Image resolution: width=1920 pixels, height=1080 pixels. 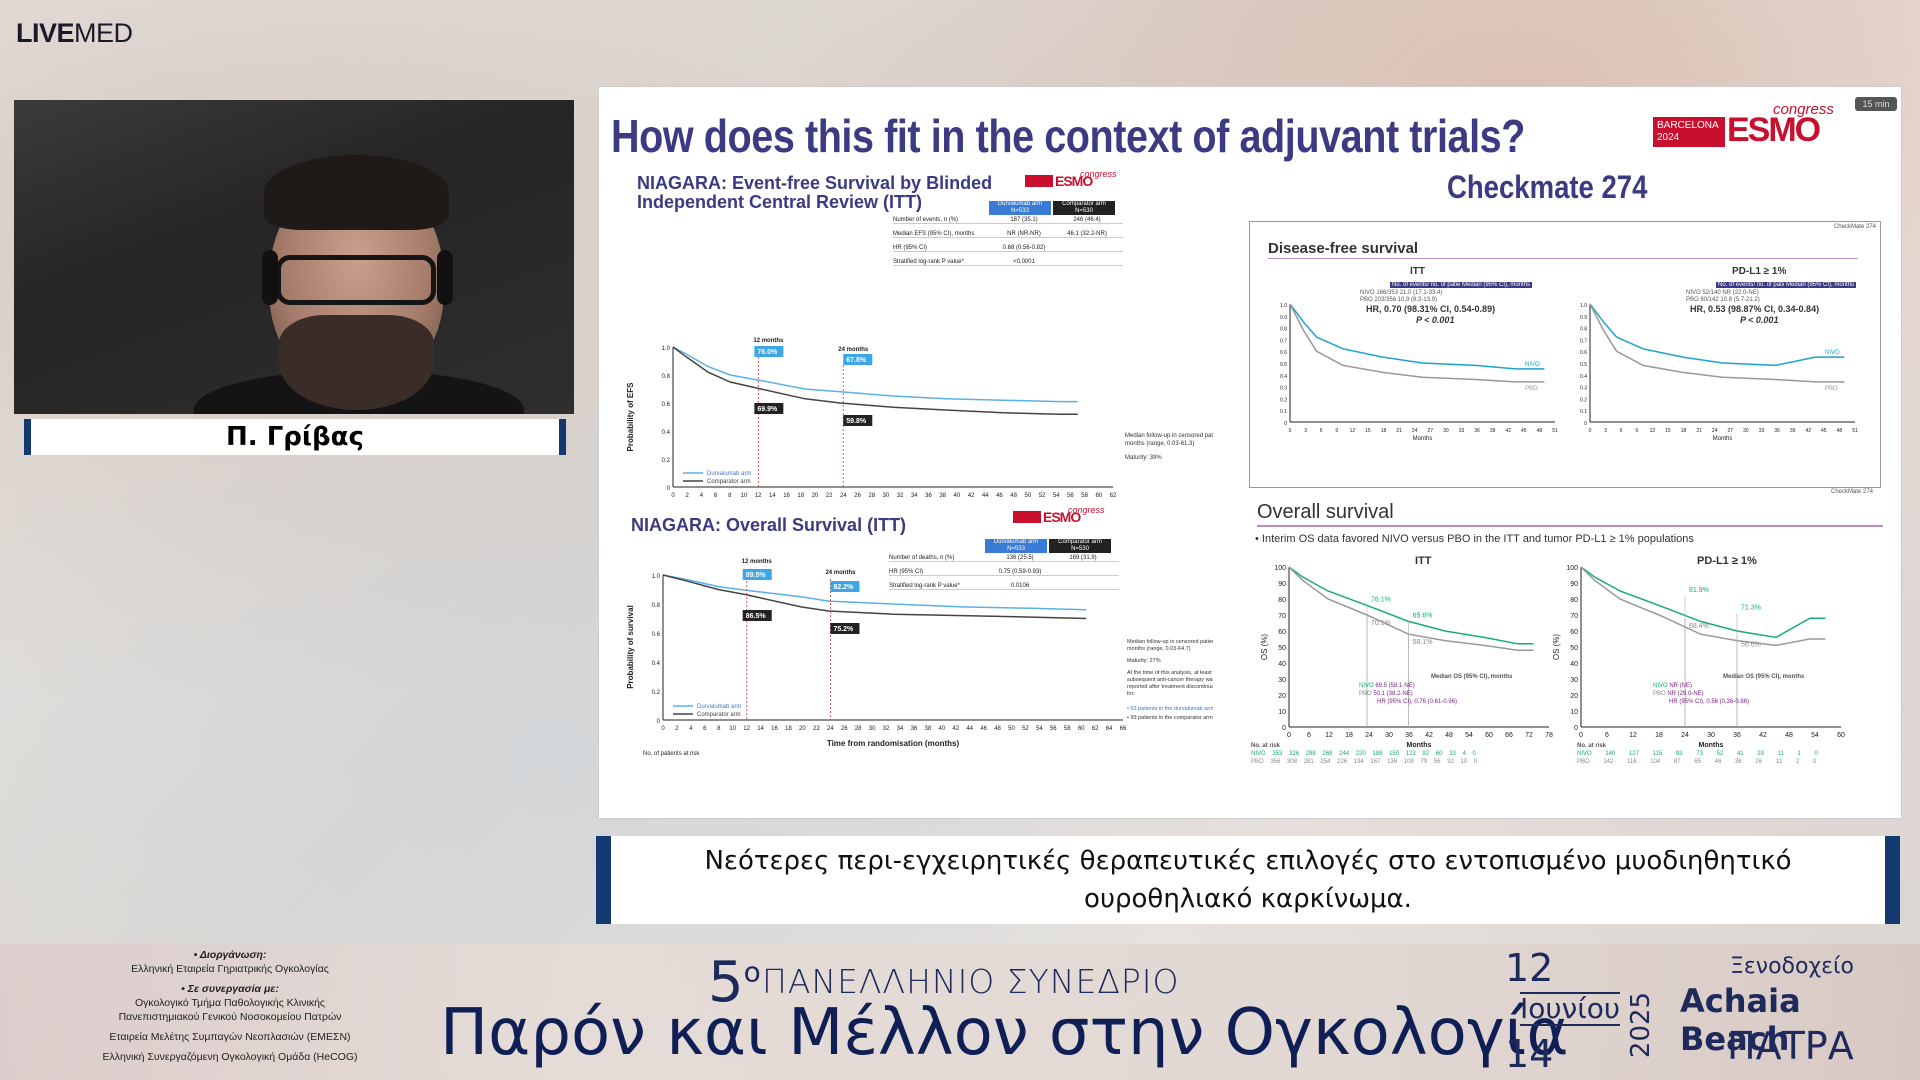 I want to click on dfs-pdl1-x-tick: 12, so click(x=1653, y=431).